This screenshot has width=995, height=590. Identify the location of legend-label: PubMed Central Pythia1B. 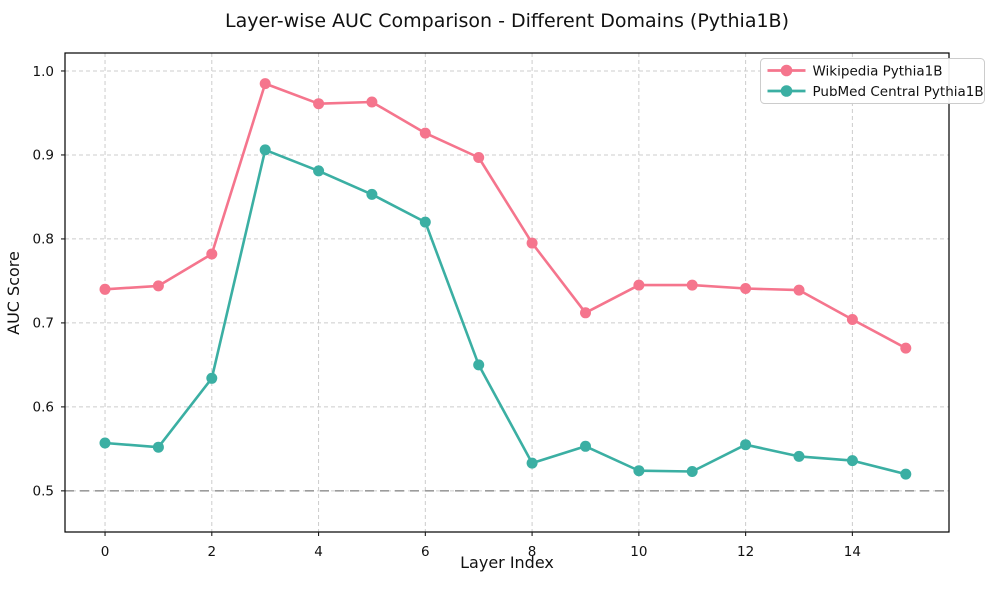
(898, 92).